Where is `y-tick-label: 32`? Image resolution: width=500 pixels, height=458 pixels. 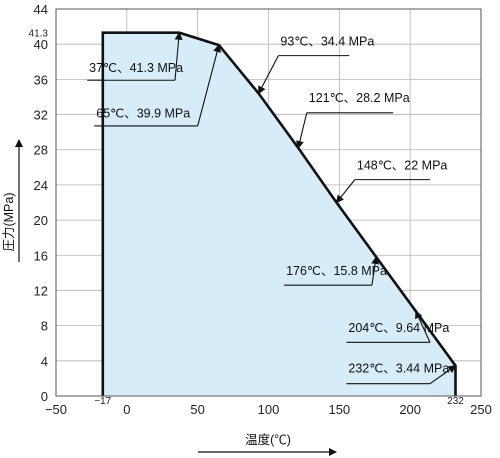 y-tick-label: 32 is located at coordinates (41, 115).